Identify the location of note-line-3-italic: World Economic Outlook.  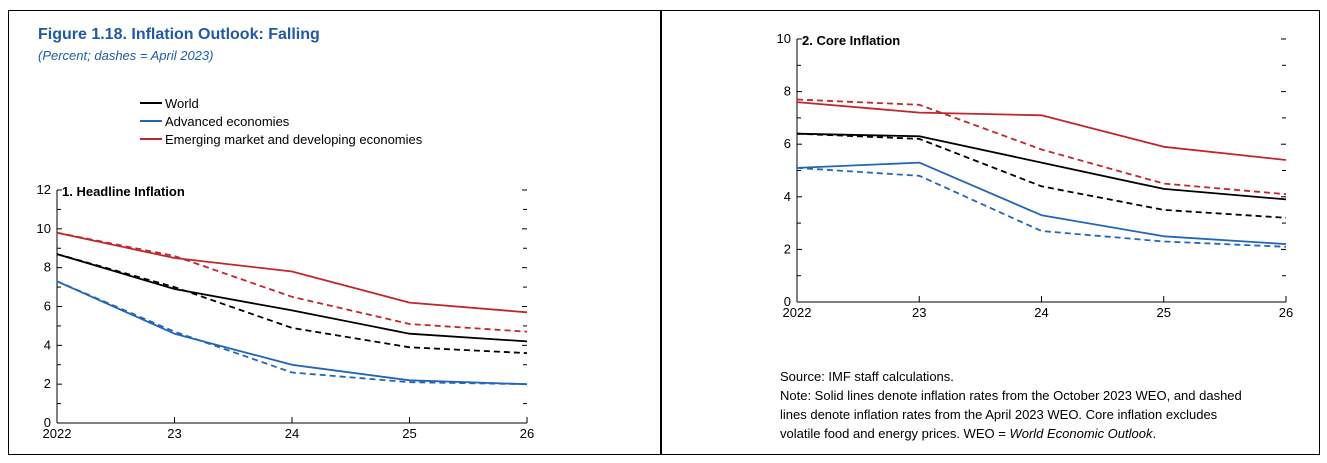
(1081, 433).